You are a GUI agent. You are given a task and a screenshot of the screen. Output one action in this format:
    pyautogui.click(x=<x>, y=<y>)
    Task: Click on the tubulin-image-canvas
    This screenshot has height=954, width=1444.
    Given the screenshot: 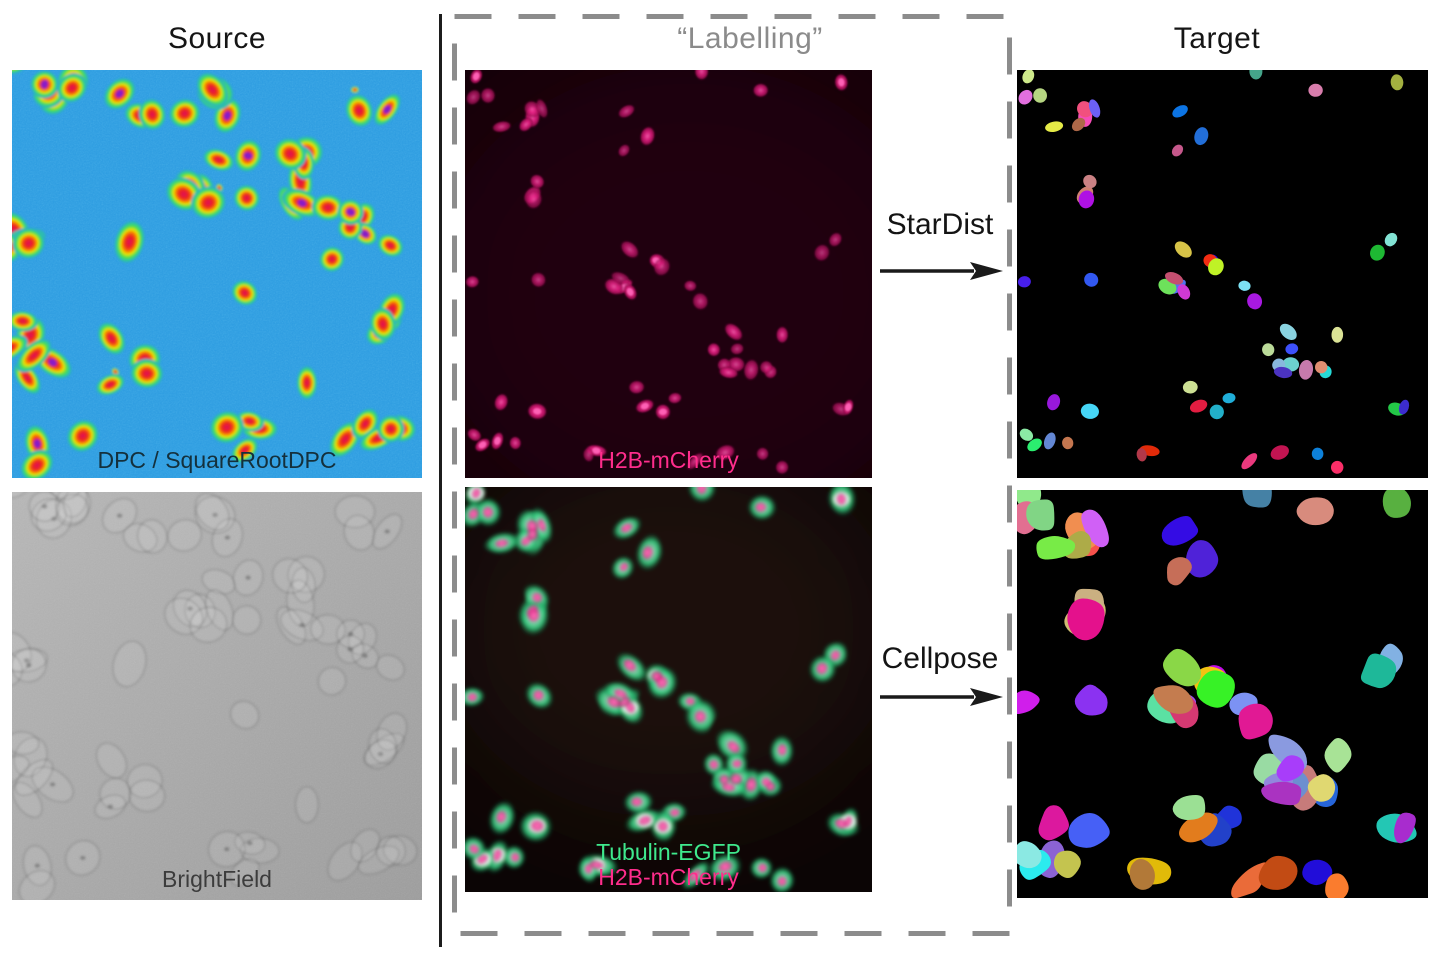 What is the action you would take?
    pyautogui.click(x=668, y=689)
    